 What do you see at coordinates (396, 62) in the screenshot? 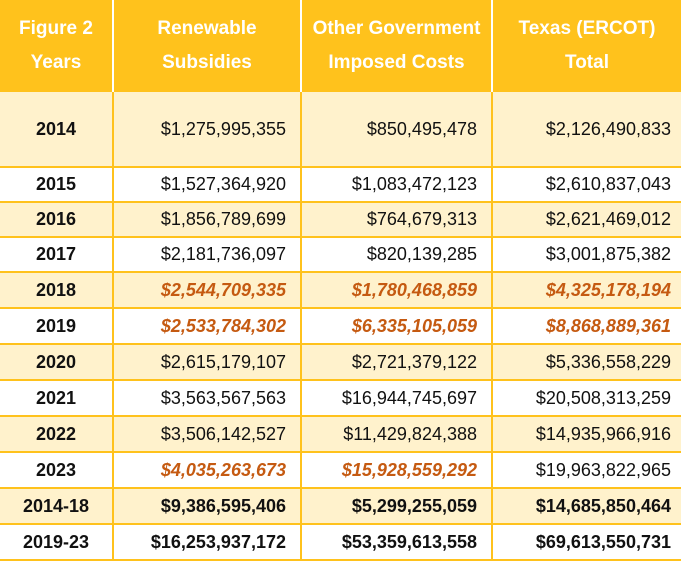
I see `header-other-line2: Imposed Costs` at bounding box center [396, 62].